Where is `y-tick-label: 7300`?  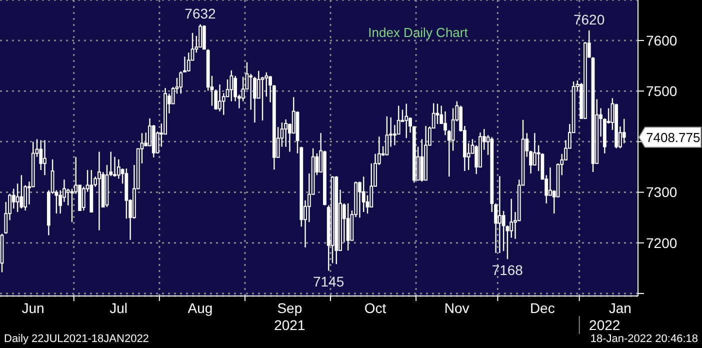 y-tick-label: 7300 is located at coordinates (662, 192).